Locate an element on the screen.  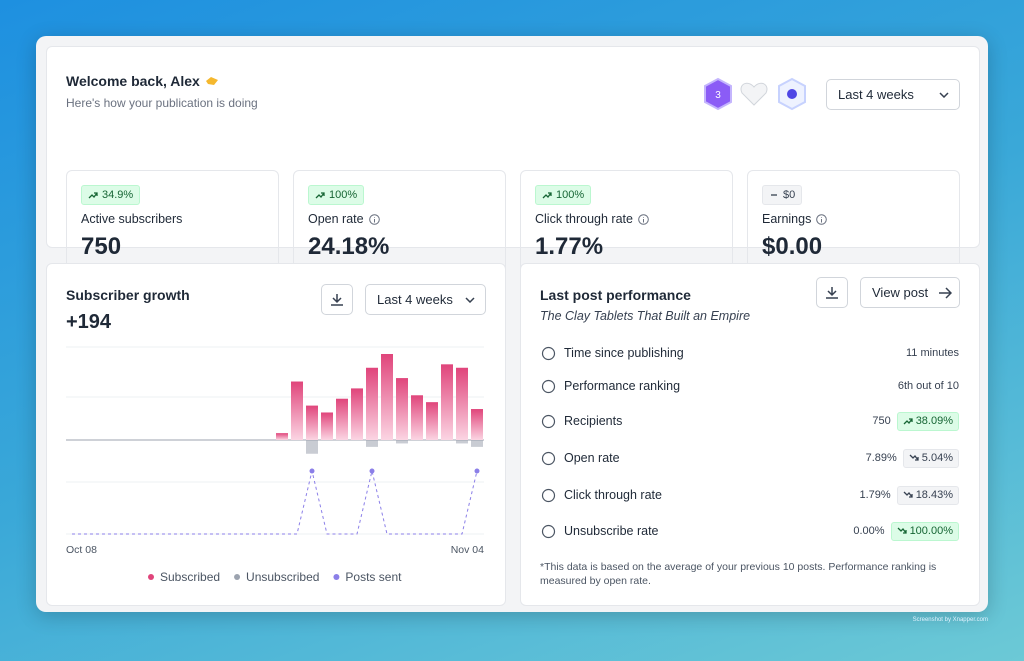
achievements: 3 is located at coordinates (755, 94).